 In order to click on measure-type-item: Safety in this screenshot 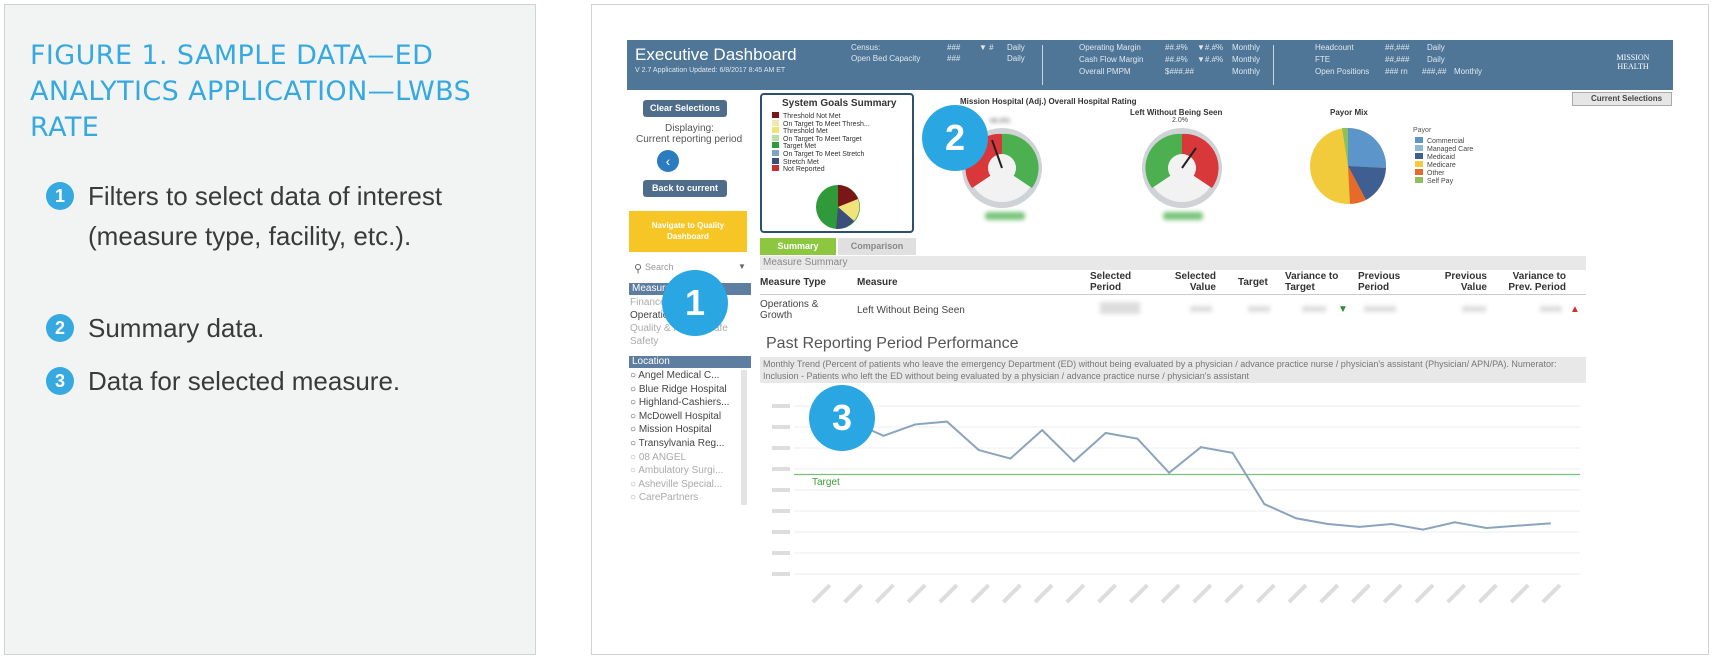, I will do `click(644, 341)`.